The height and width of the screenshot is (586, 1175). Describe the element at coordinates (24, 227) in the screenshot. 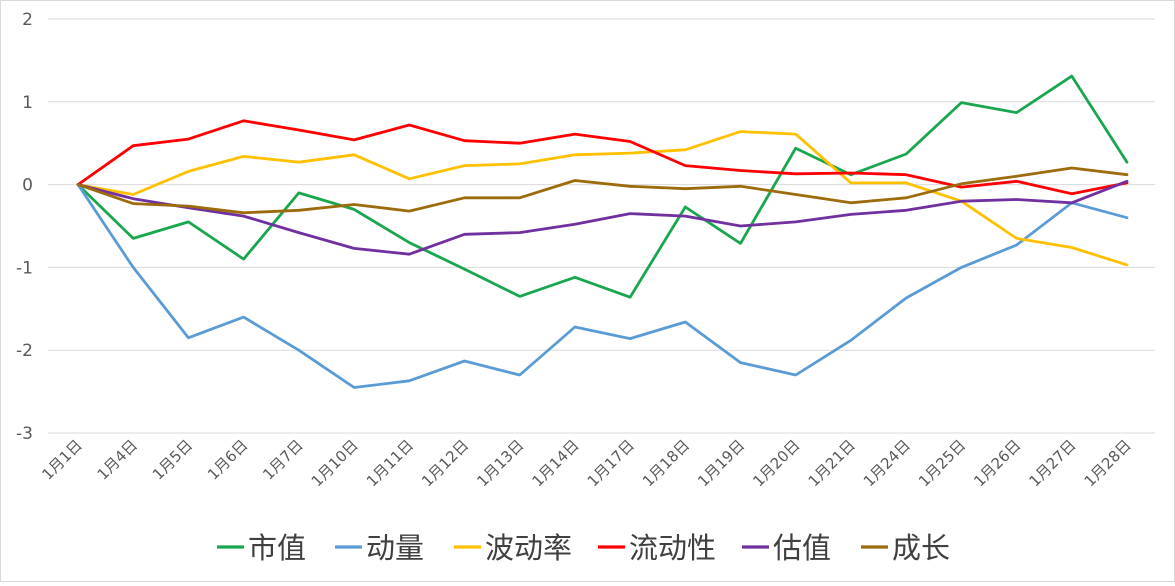

I see `y-axis-tick-labels: 2 1 0 -1 -2 -3` at that location.